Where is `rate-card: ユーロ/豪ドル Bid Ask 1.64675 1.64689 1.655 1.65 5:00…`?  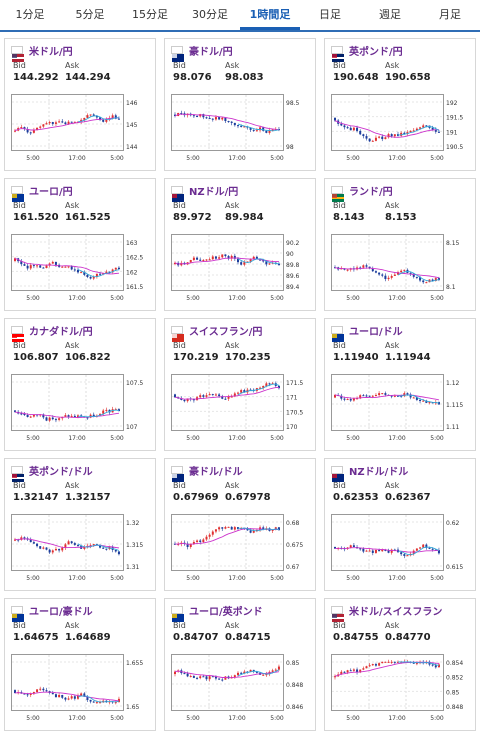
rate-card: ユーロ/豪ドル Bid Ask 1.64675 1.64689 1.655 1.65 5:00… is located at coordinates (80, 664).